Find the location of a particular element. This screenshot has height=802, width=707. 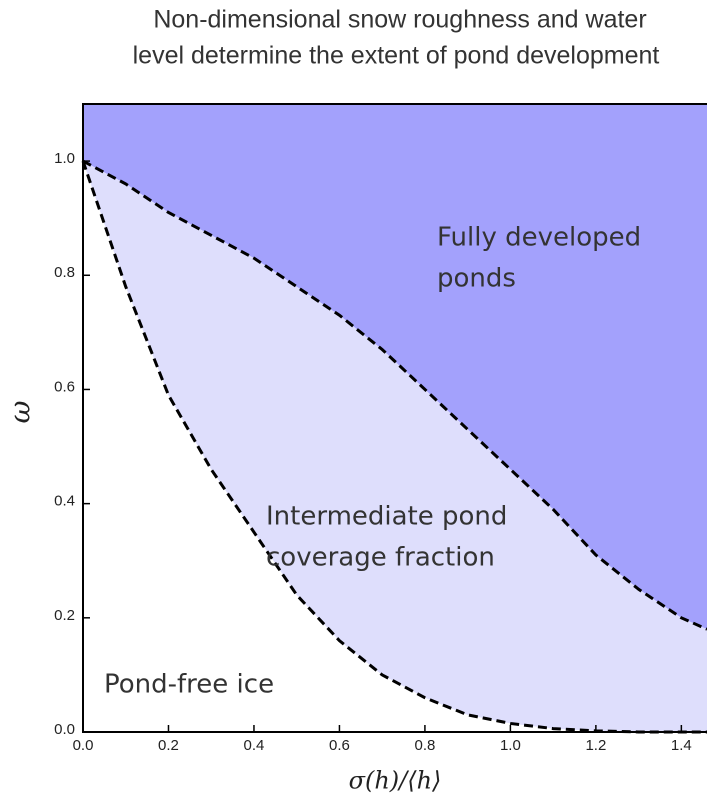

x-tick-label: 0.0 is located at coordinates (83, 745).